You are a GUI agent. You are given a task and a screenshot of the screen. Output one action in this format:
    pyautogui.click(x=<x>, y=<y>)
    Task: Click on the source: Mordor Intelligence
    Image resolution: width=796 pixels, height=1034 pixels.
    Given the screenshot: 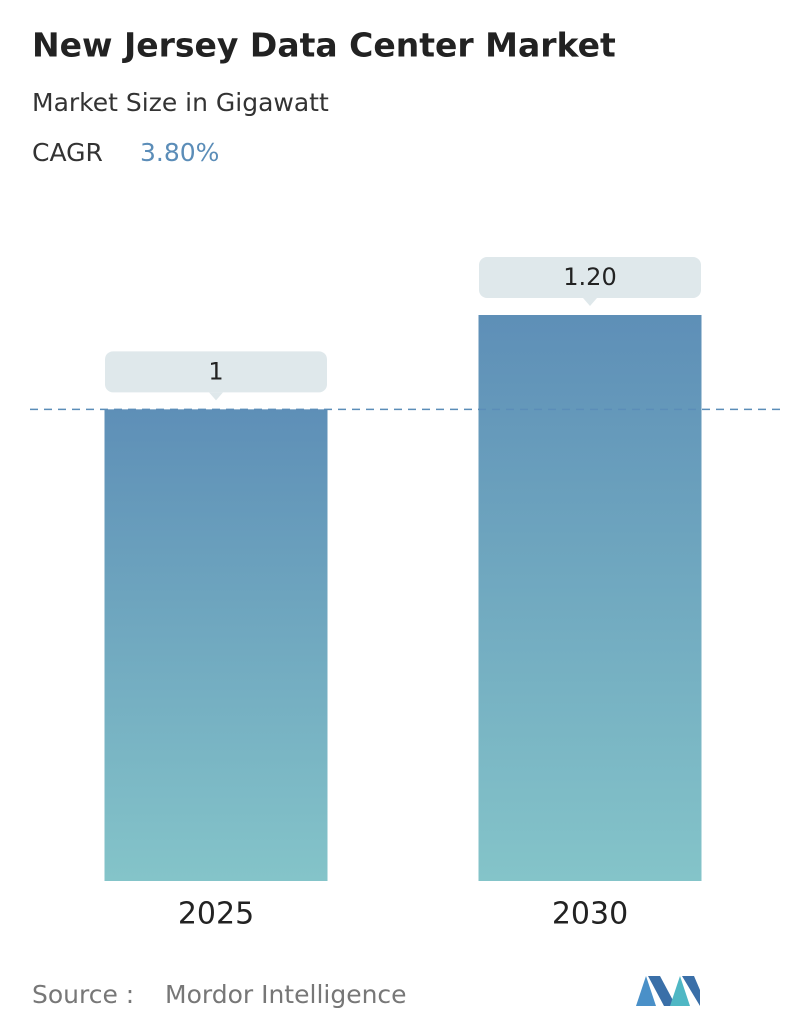 What is the action you would take?
    pyautogui.click(x=286, y=994)
    